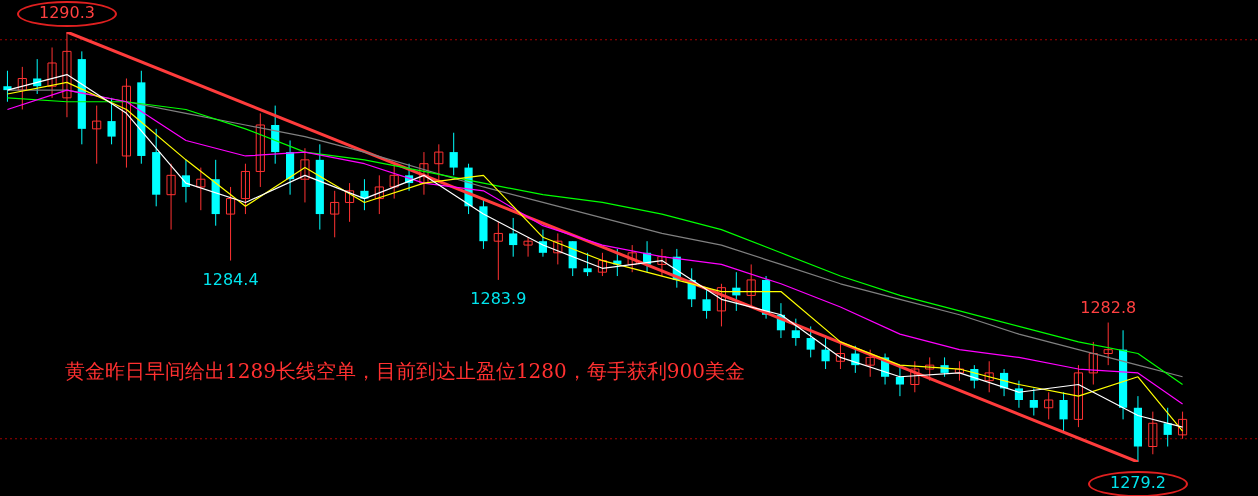 Image resolution: width=1258 pixels, height=496 pixels. I want to click on annotation: 1290.3, so click(66, 13).